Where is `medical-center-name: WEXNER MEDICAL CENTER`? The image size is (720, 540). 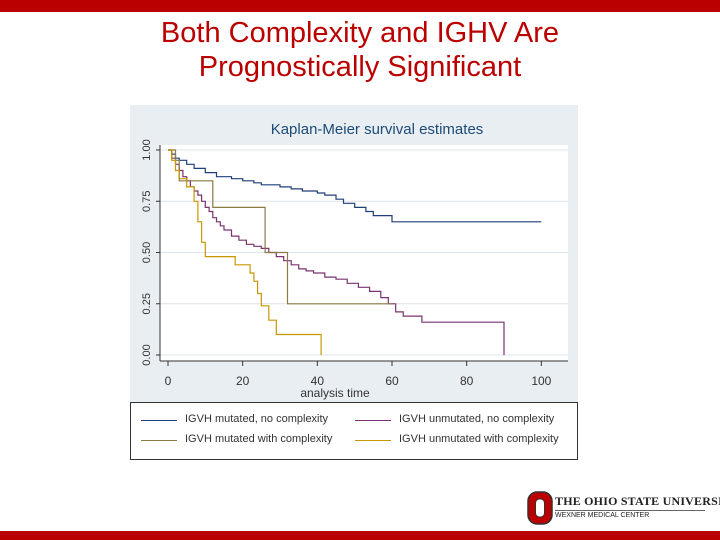 medical-center-name: WEXNER MEDICAL CENTER is located at coordinates (602, 515).